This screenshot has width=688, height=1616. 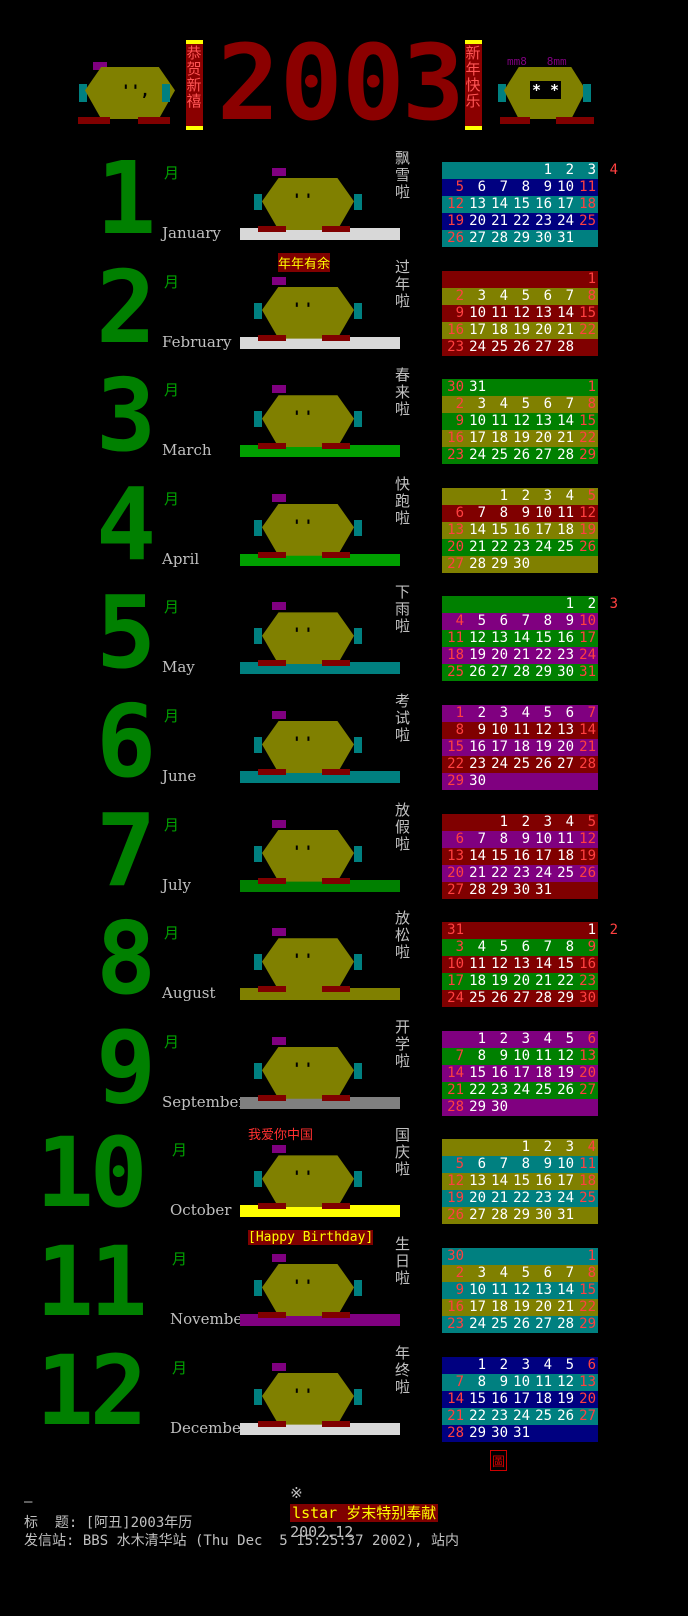 What do you see at coordinates (543, 438) in the screenshot?
I see `calendar-day: 20` at bounding box center [543, 438].